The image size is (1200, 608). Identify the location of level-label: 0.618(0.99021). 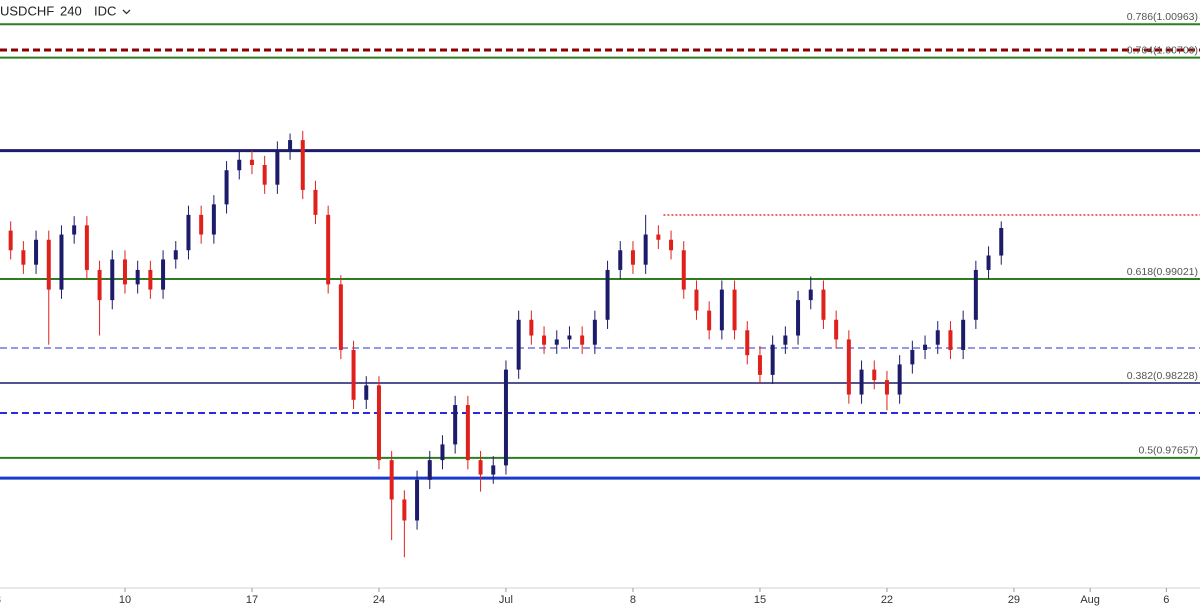
(1162, 272).